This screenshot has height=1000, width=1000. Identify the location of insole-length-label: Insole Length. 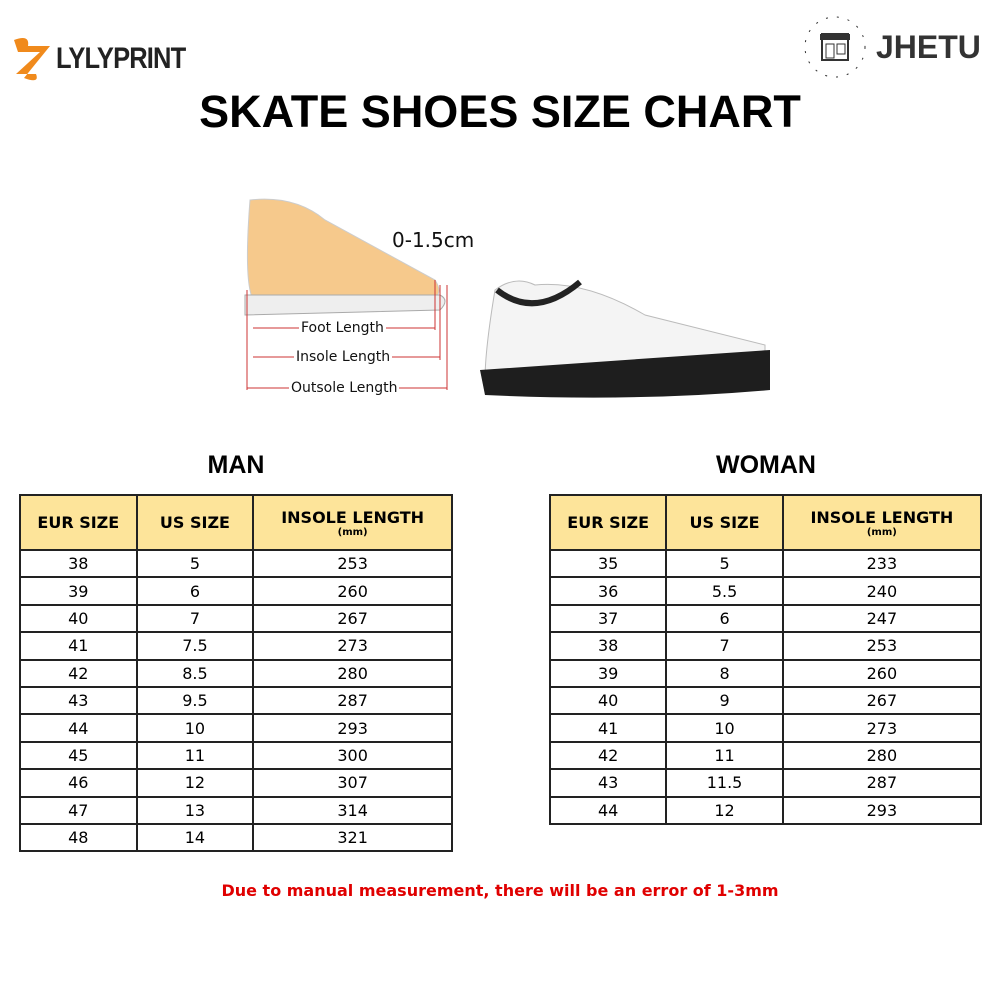
(343, 357).